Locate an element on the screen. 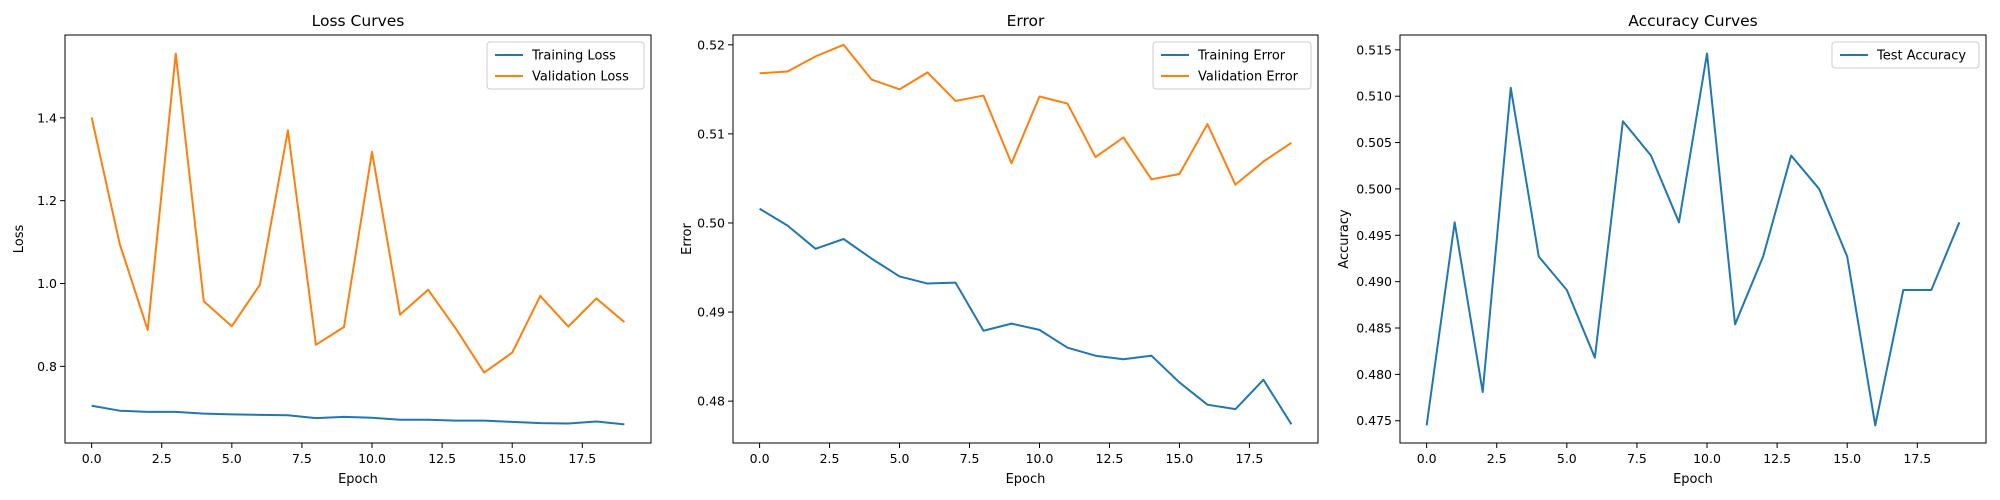 Image resolution: width=2000 pixels, height=500 pixels. chart-title: Error is located at coordinates (1026, 21).